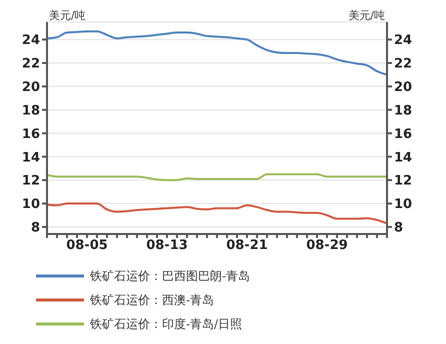 The image size is (446, 344). What do you see at coordinates (403, 110) in the screenshot?
I see `y2-tick-label: 18` at bounding box center [403, 110].